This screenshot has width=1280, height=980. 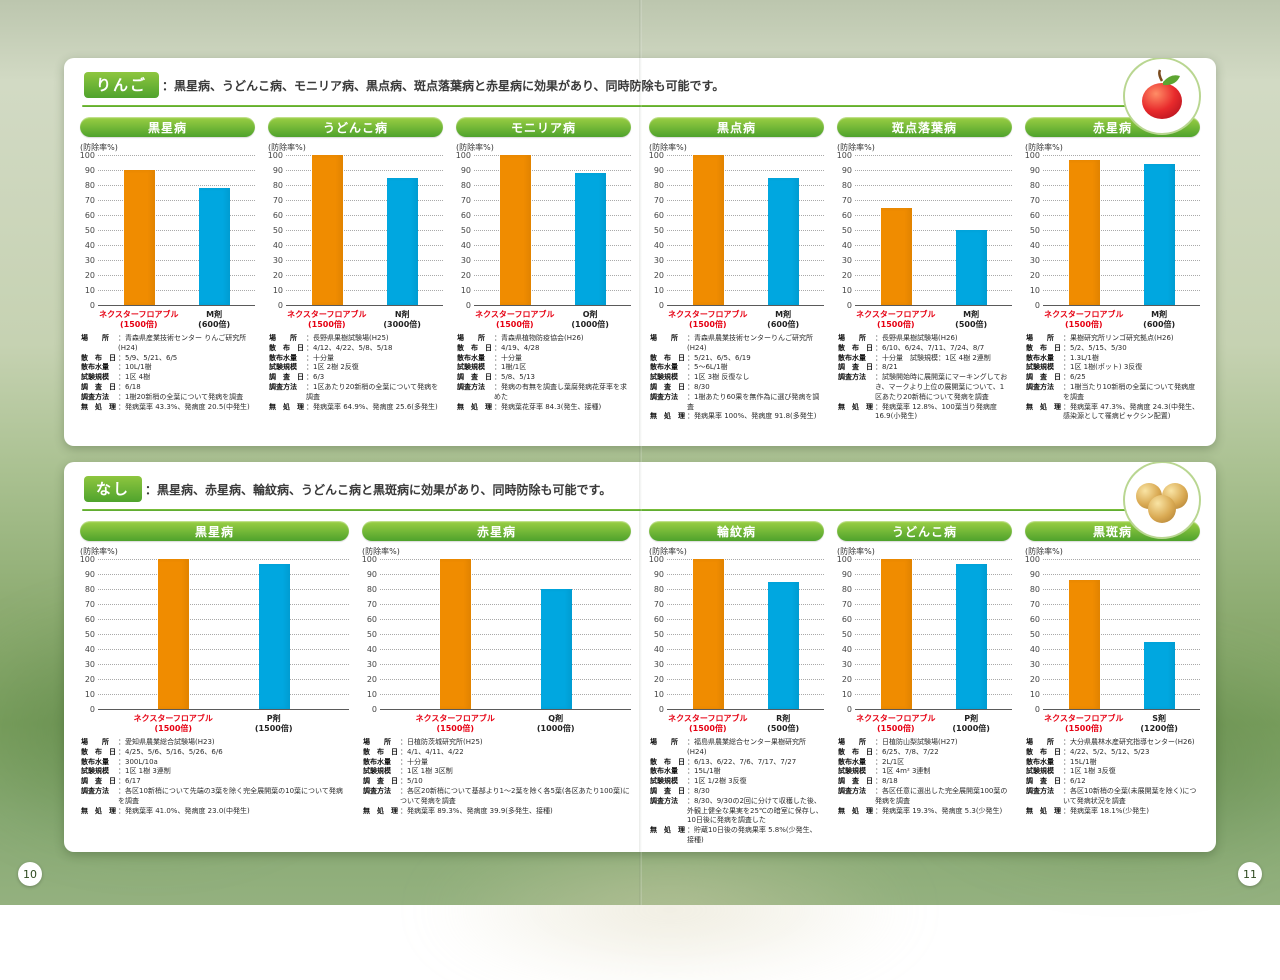 What do you see at coordinates (139, 314) in the screenshot?
I see `bar-name: ネクスターフロアブル` at bounding box center [139, 314].